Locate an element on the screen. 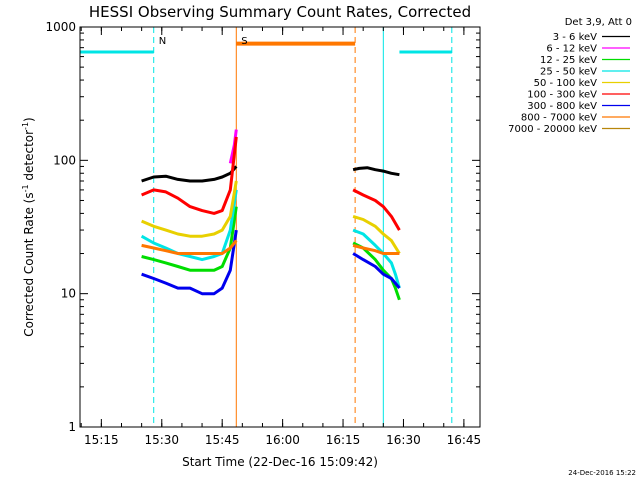  x-tick-label-4: 16:15 is located at coordinates (343, 440).